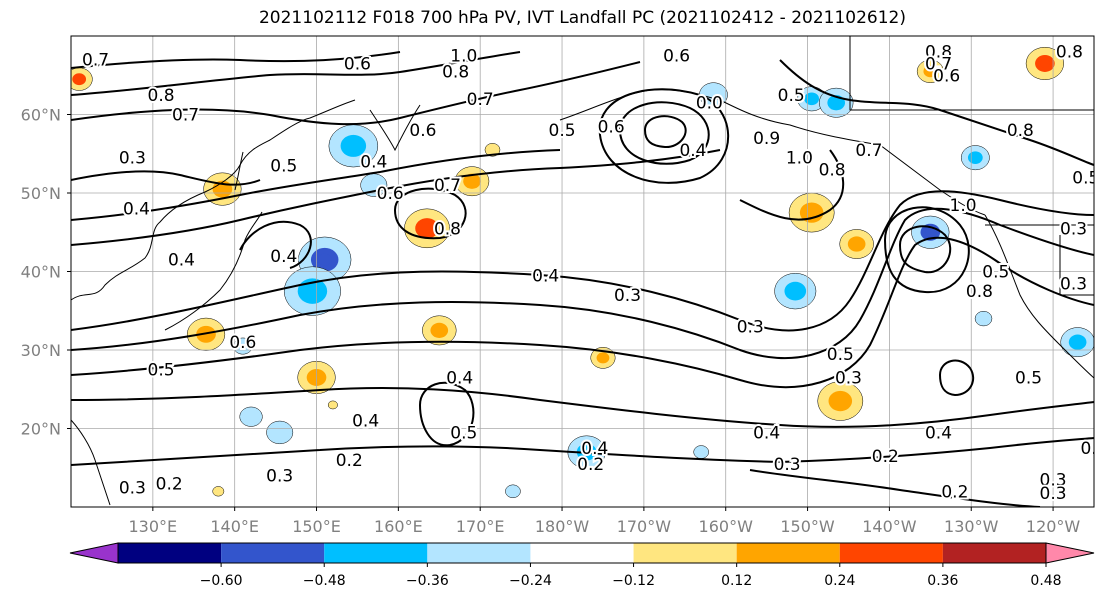 This screenshot has height=601, width=1105. Describe the element at coordinates (709, 104) in the screenshot. I see `contour-label: 0.0` at that location.